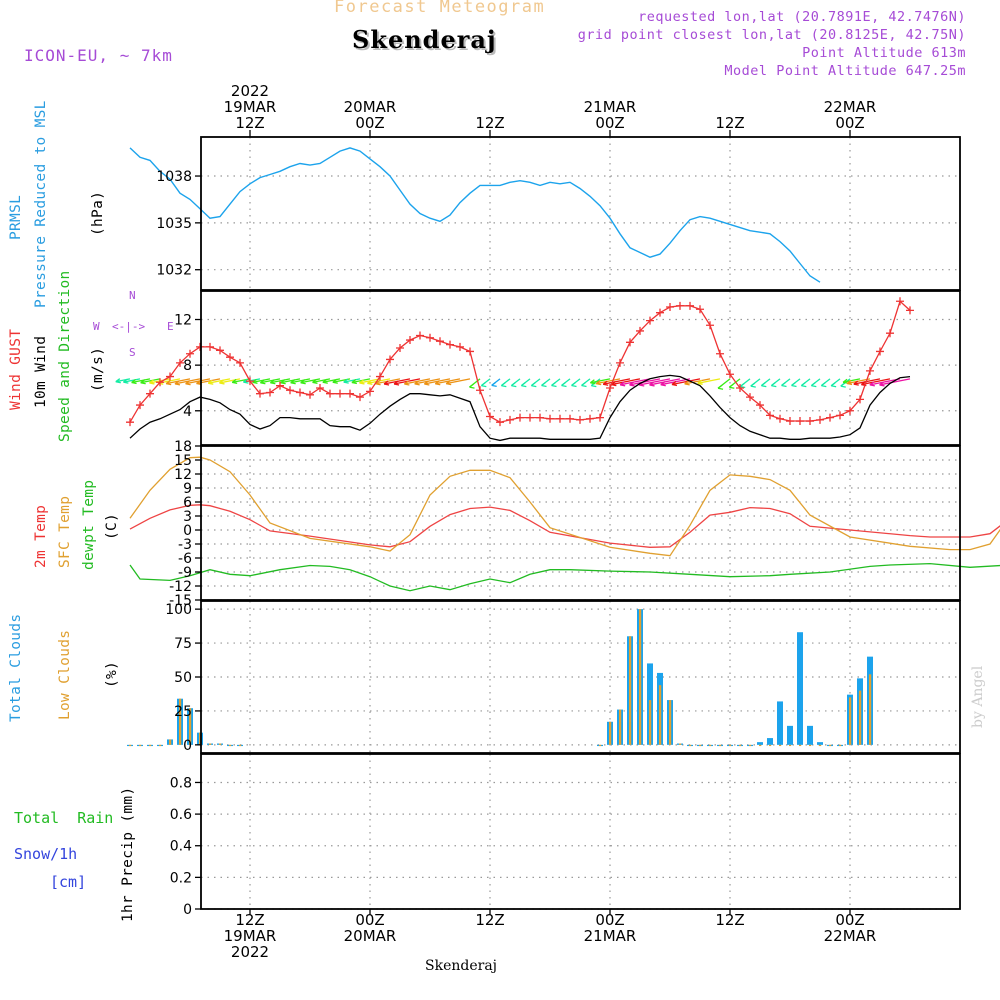 This screenshot has height=1000, width=1000. What do you see at coordinates (174, 271) in the screenshot?
I see `y-tick-label: 1032` at bounding box center [174, 271].